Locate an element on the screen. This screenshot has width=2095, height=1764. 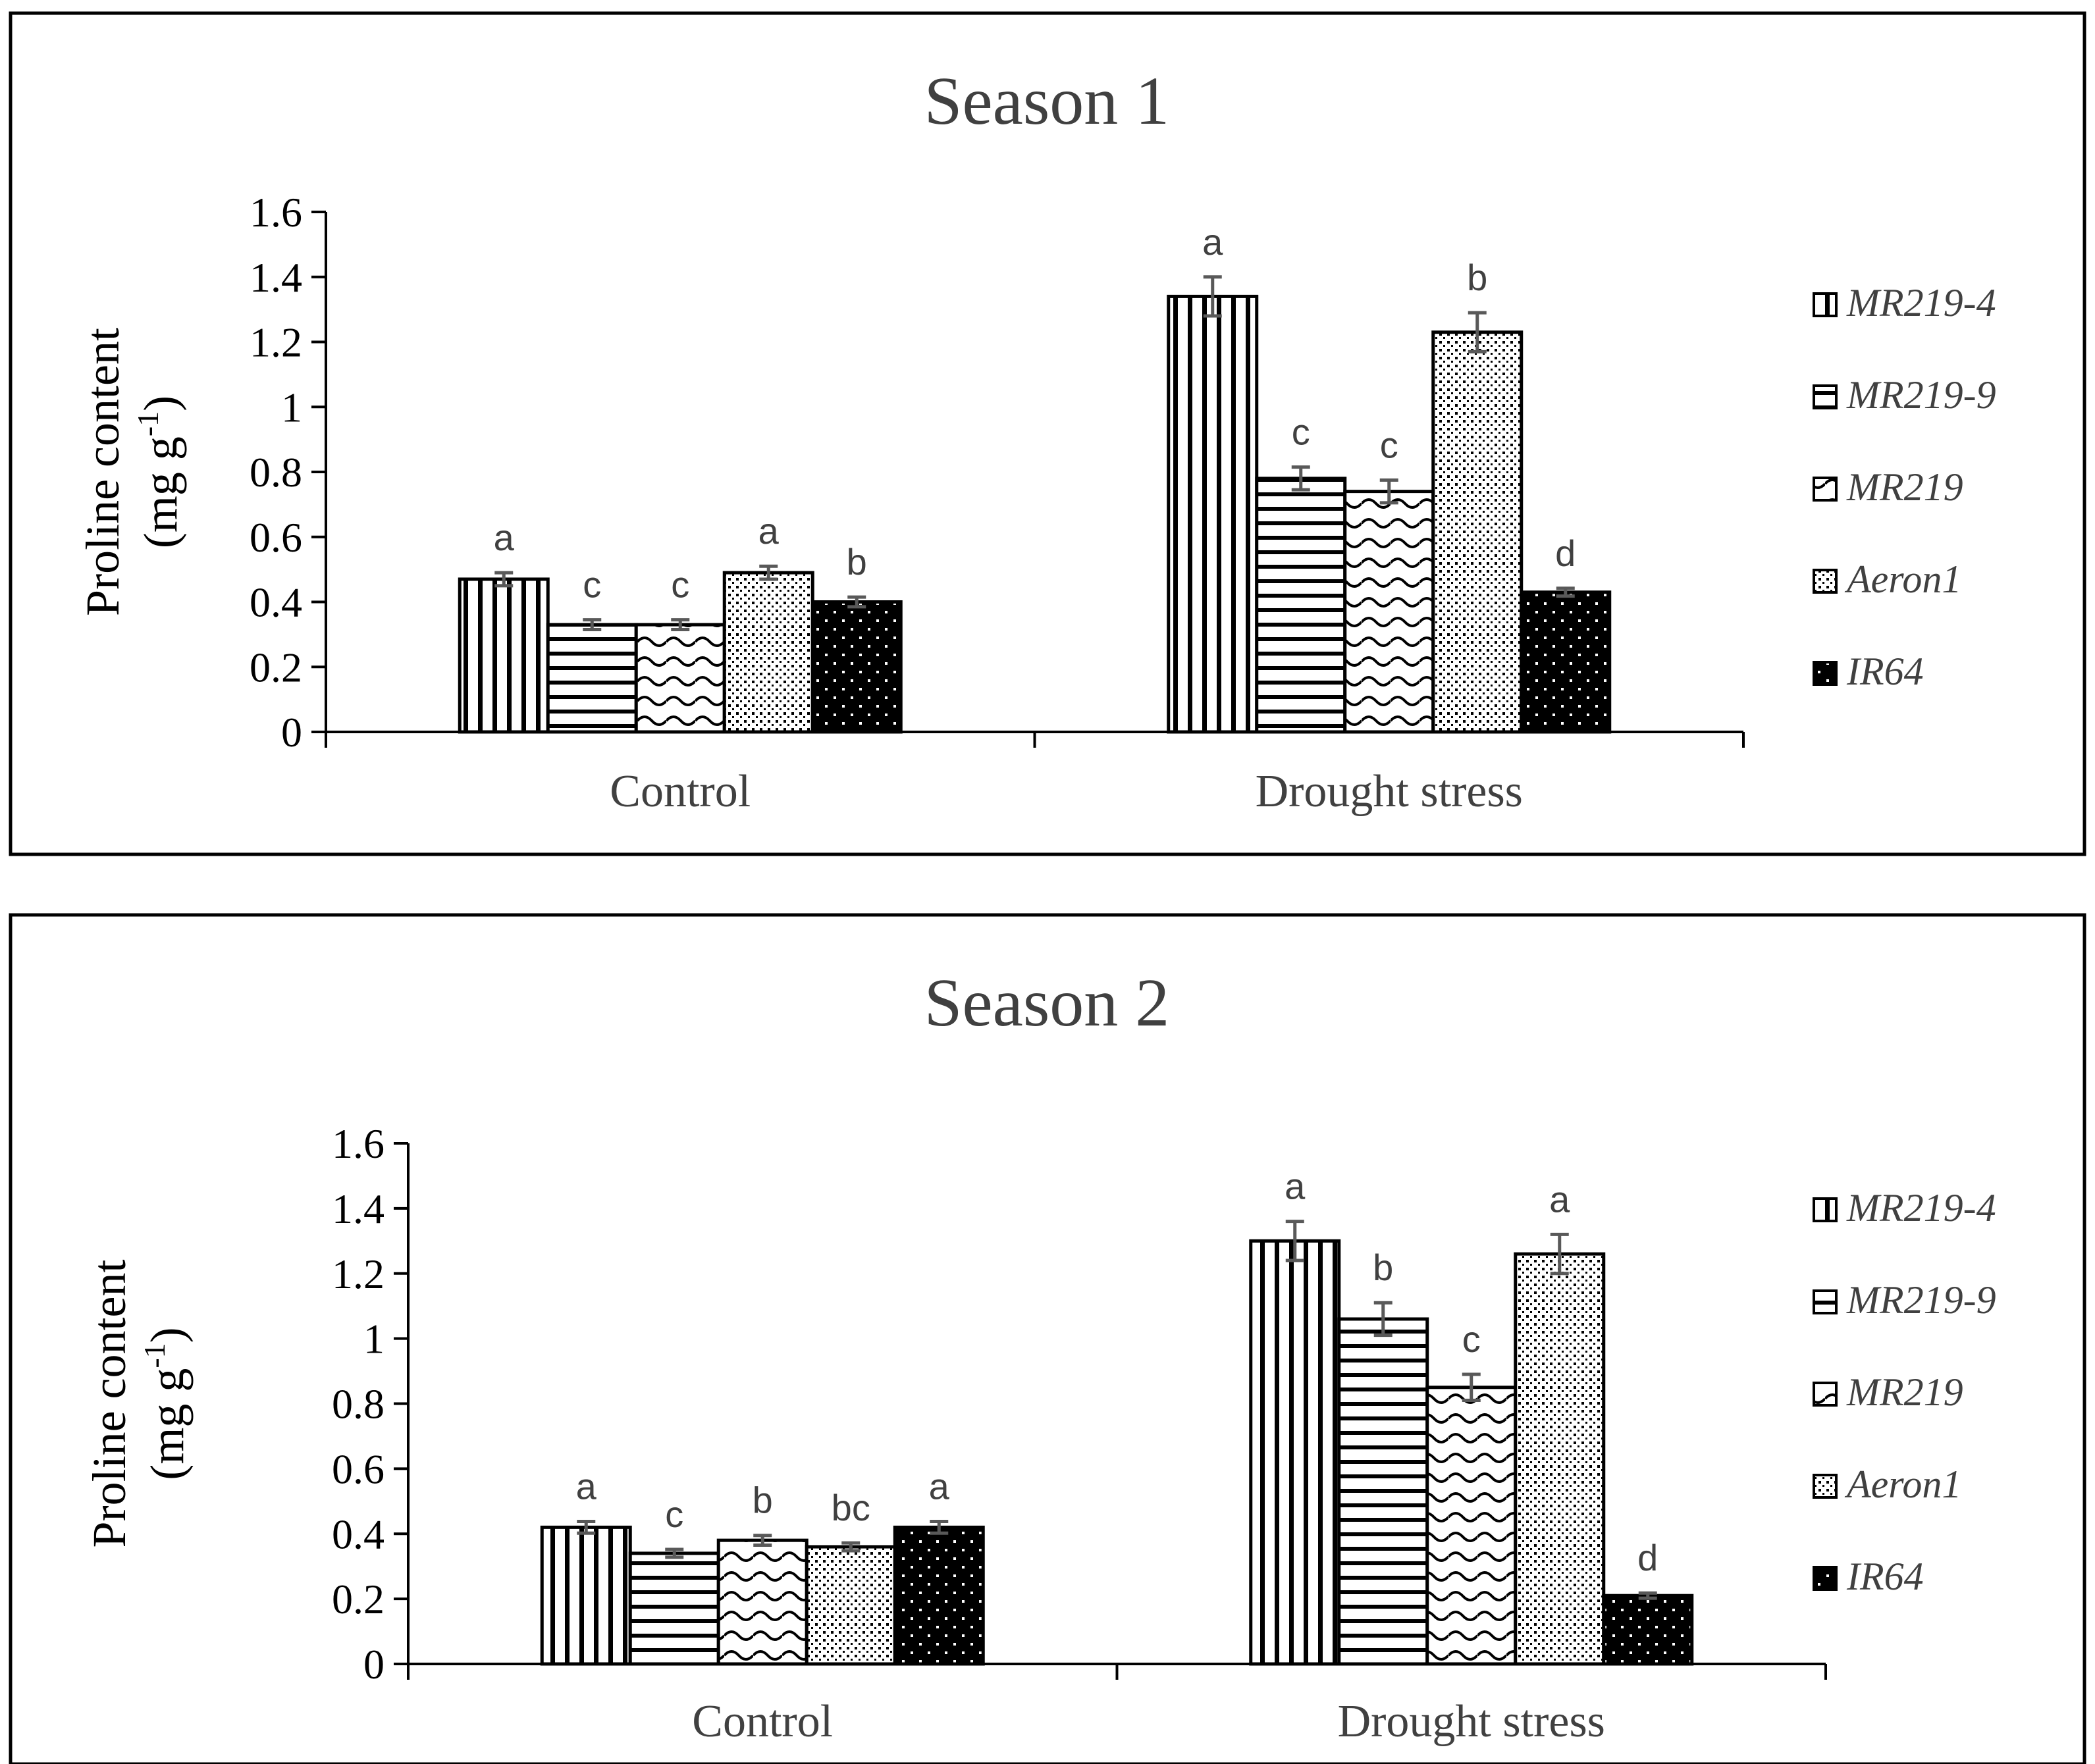
y-tick-label: 0 is located at coordinates (374, 1664).